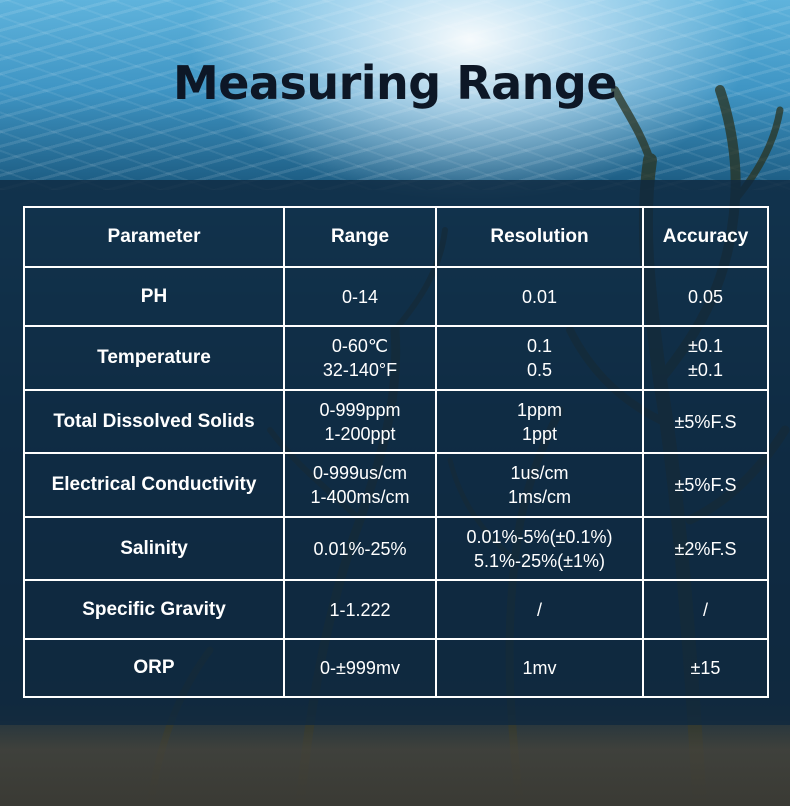  I want to click on accuracy-cell: ±15, so click(705, 668).